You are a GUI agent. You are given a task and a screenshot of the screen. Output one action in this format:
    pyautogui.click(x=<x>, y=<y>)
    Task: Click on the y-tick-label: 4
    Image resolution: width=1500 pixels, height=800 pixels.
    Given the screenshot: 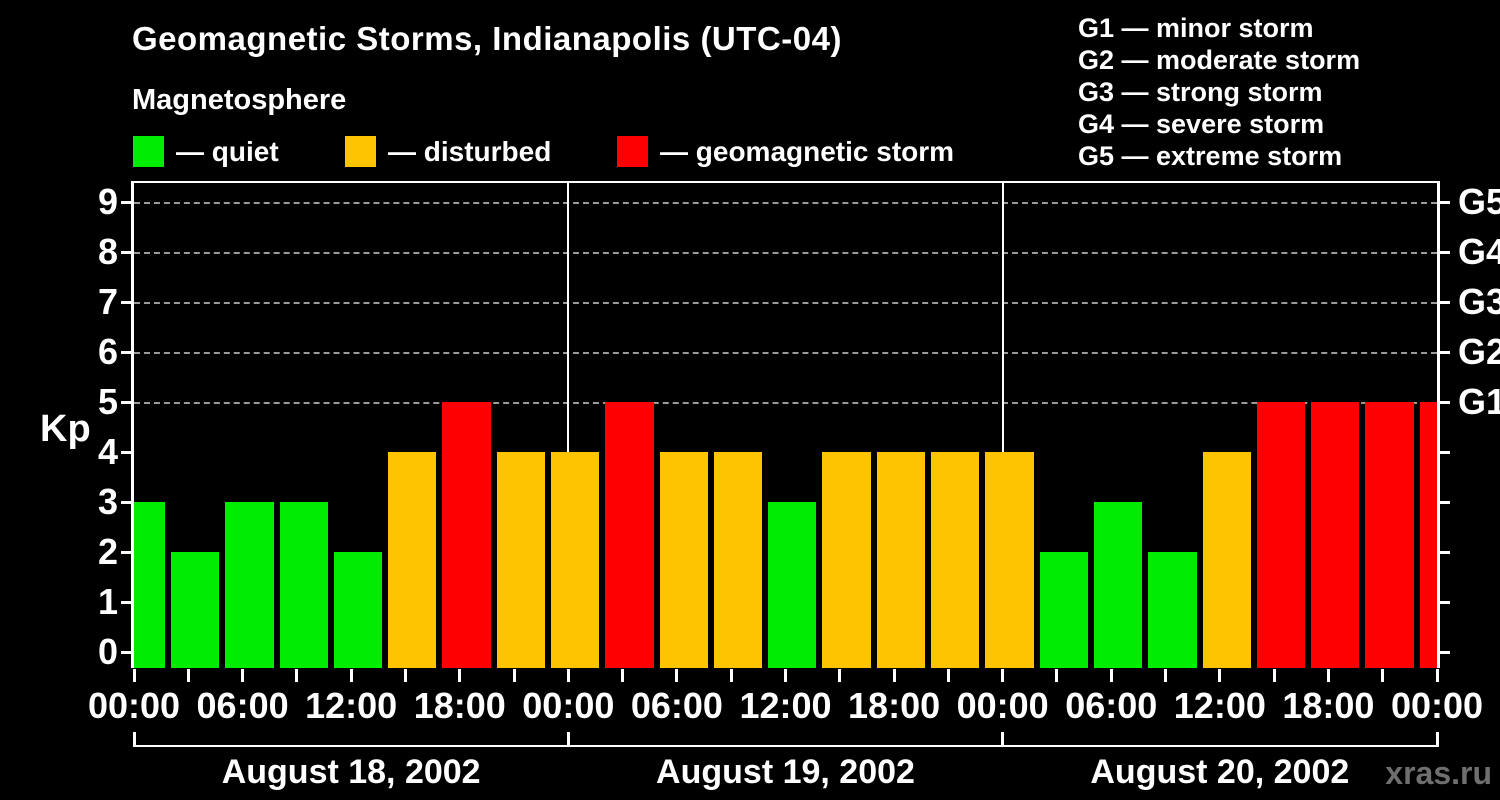 What is the action you would take?
    pyautogui.click(x=107, y=451)
    